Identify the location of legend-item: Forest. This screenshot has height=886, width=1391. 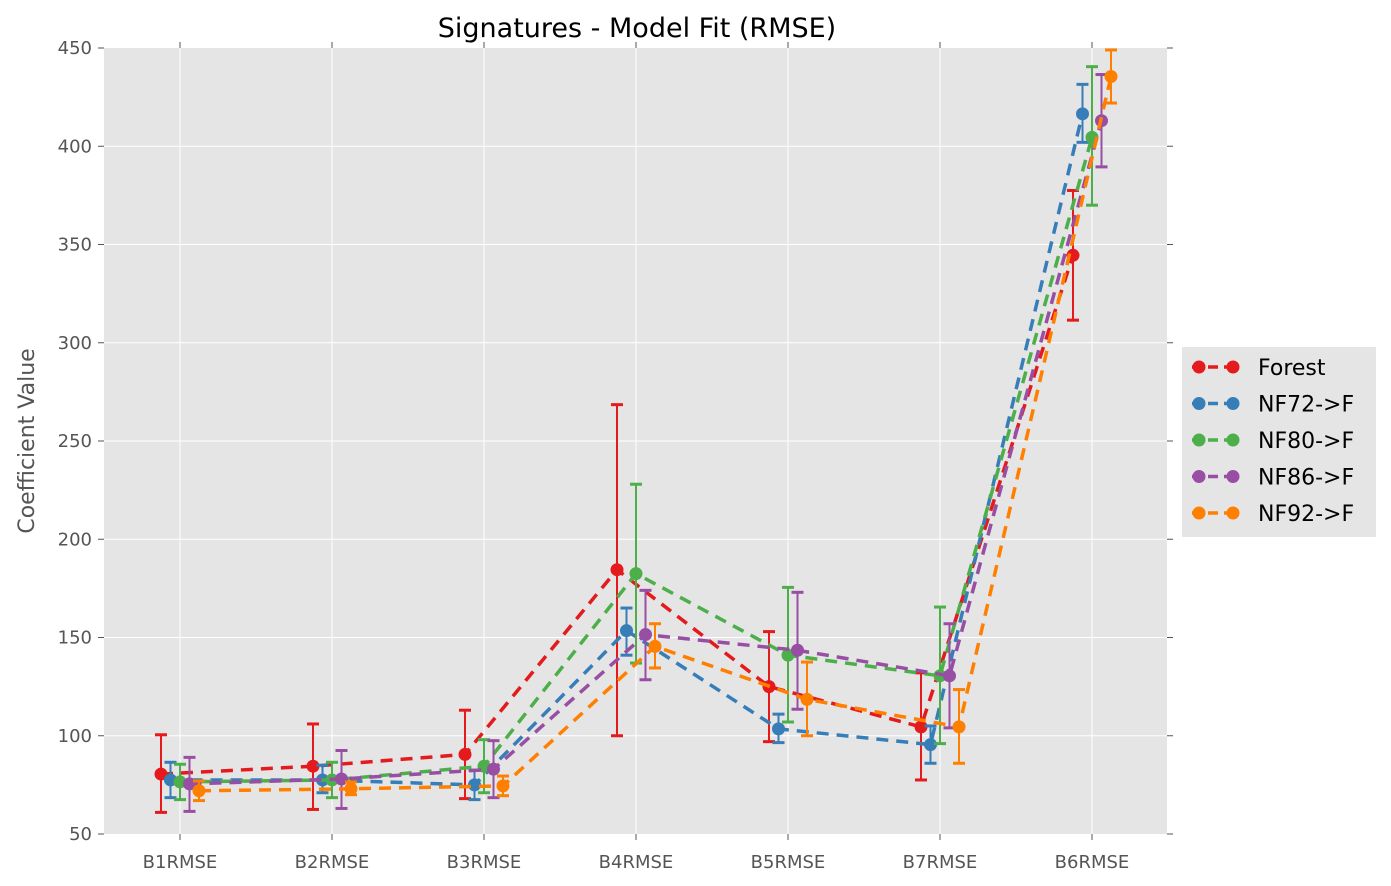
(1259, 368).